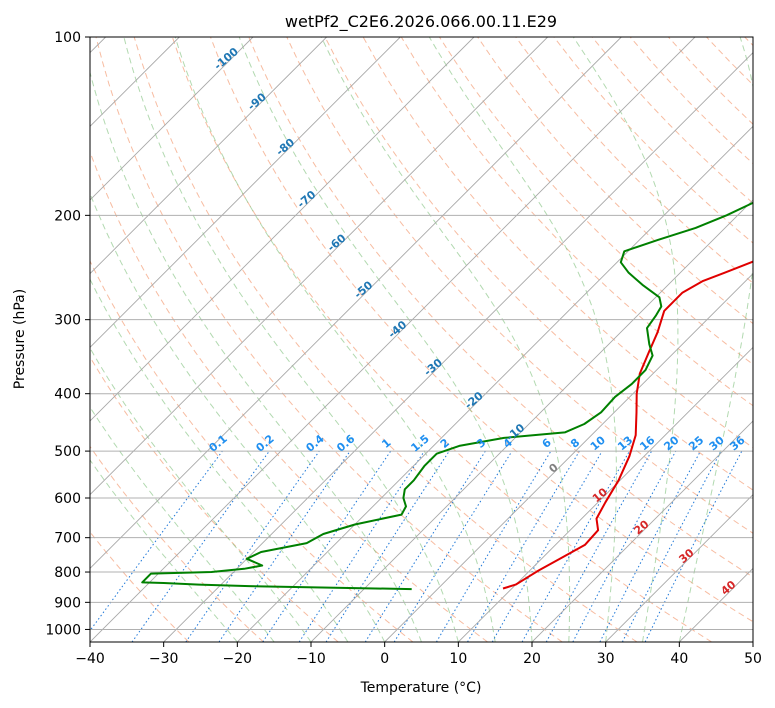  What do you see at coordinates (67, 216) in the screenshot?
I see `y-tick-label: 200` at bounding box center [67, 216].